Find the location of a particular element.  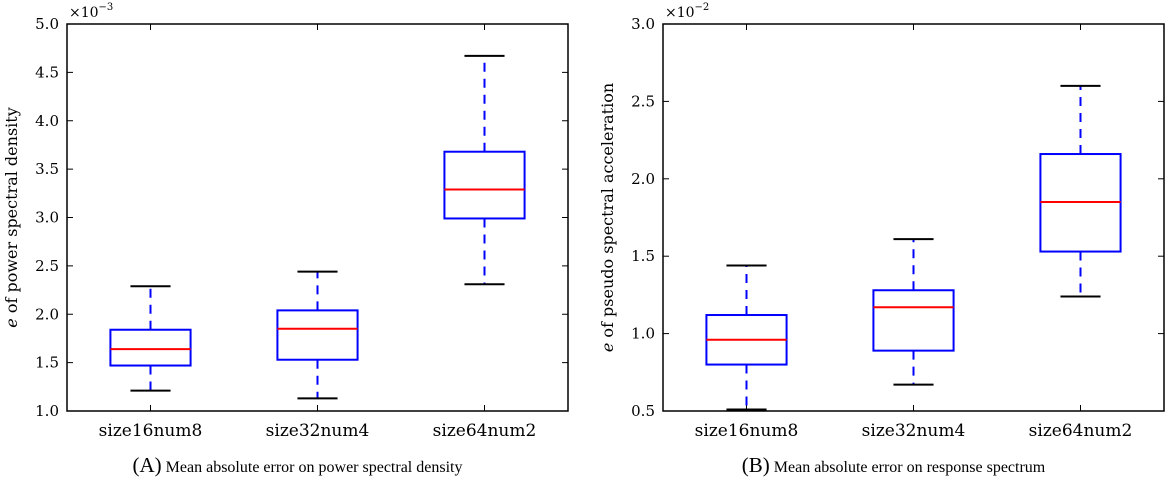

y-tick-label: 4.5 is located at coordinates (47, 72).